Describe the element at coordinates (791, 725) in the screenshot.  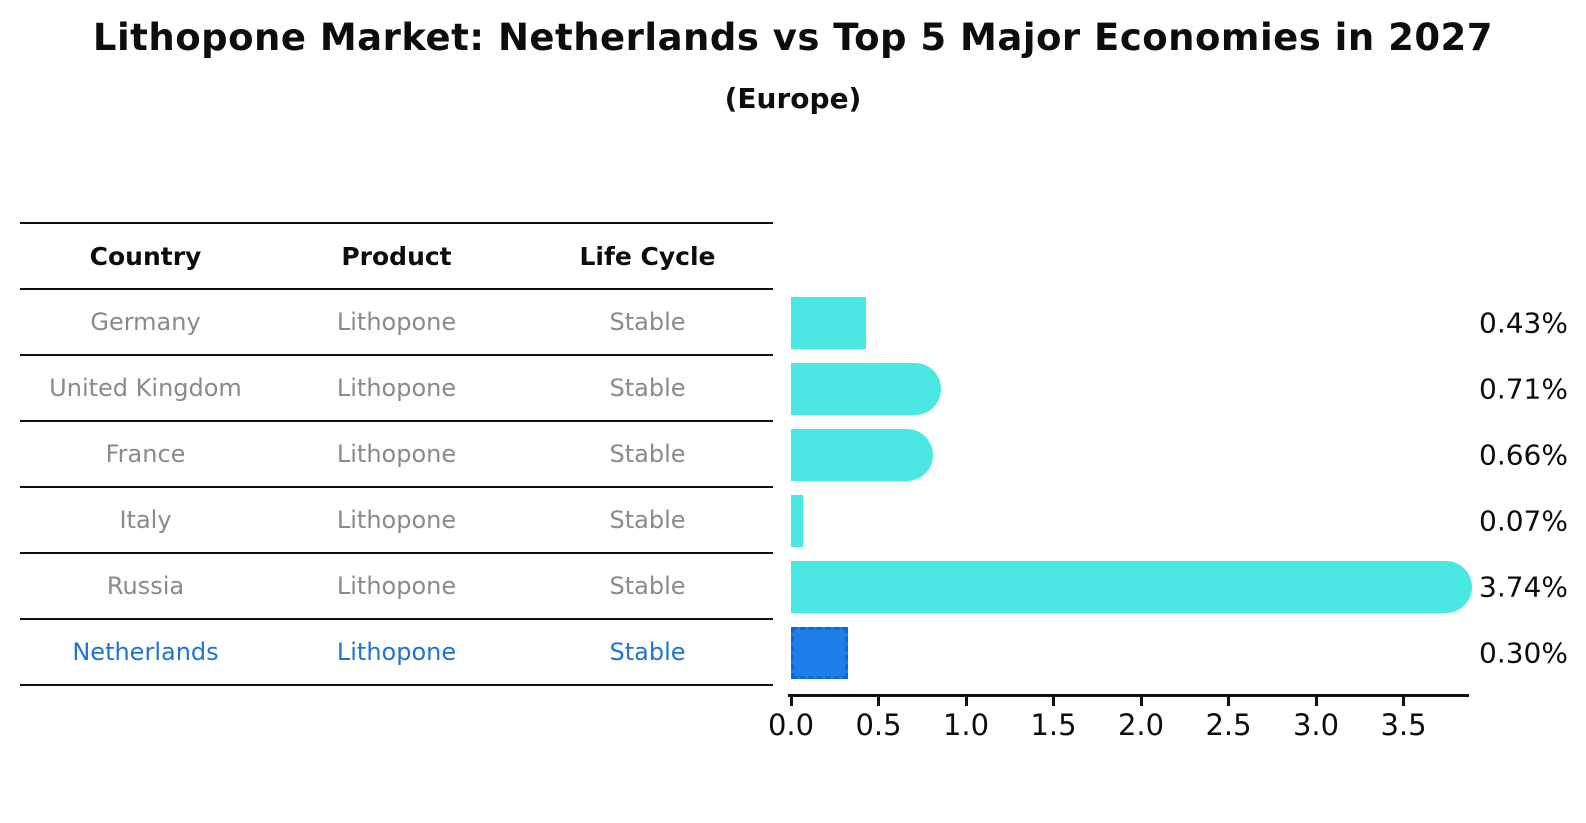
I see `x-axis-tick-label: 0.0` at that location.